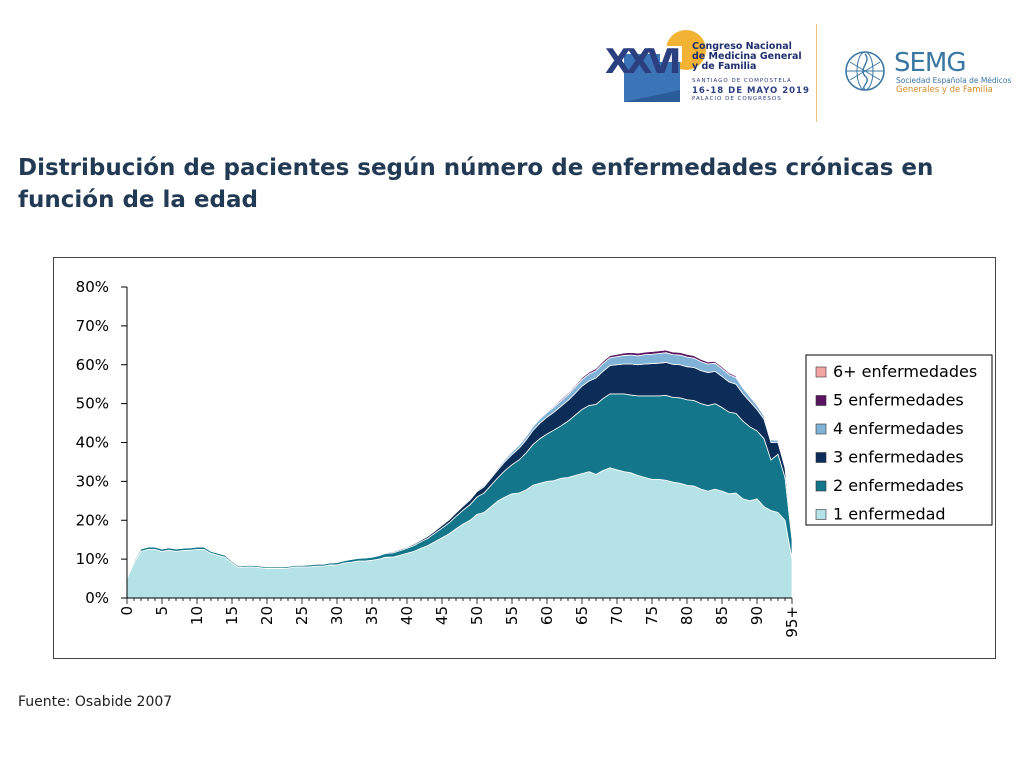 The width and height of the screenshot is (1024, 768). What do you see at coordinates (442, 615) in the screenshot?
I see `x-tick-label: 45` at bounding box center [442, 615].